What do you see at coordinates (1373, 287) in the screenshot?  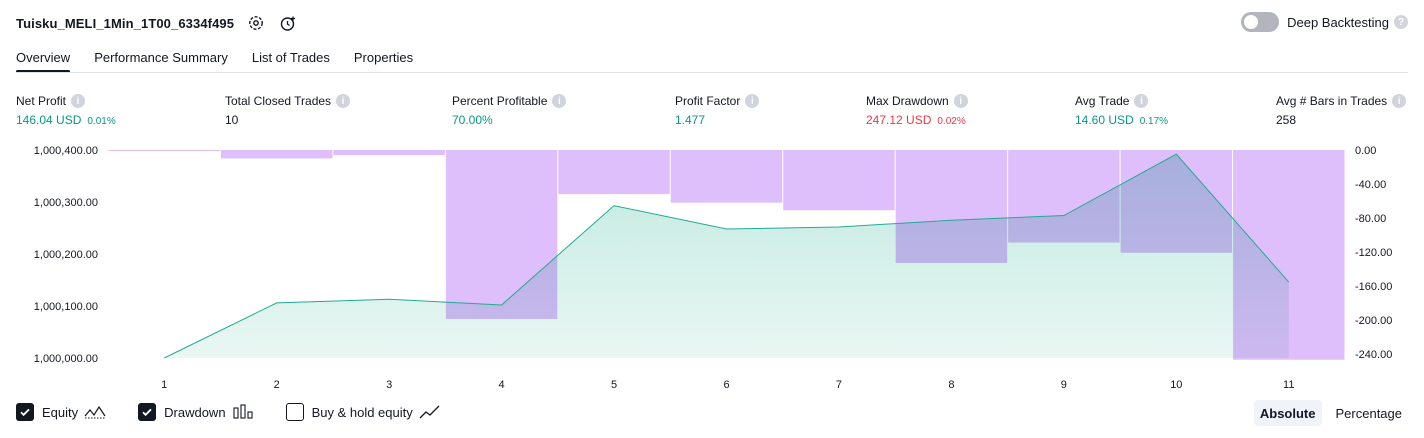 I see `right-axis-tick-label: -160.00` at bounding box center [1373, 287].